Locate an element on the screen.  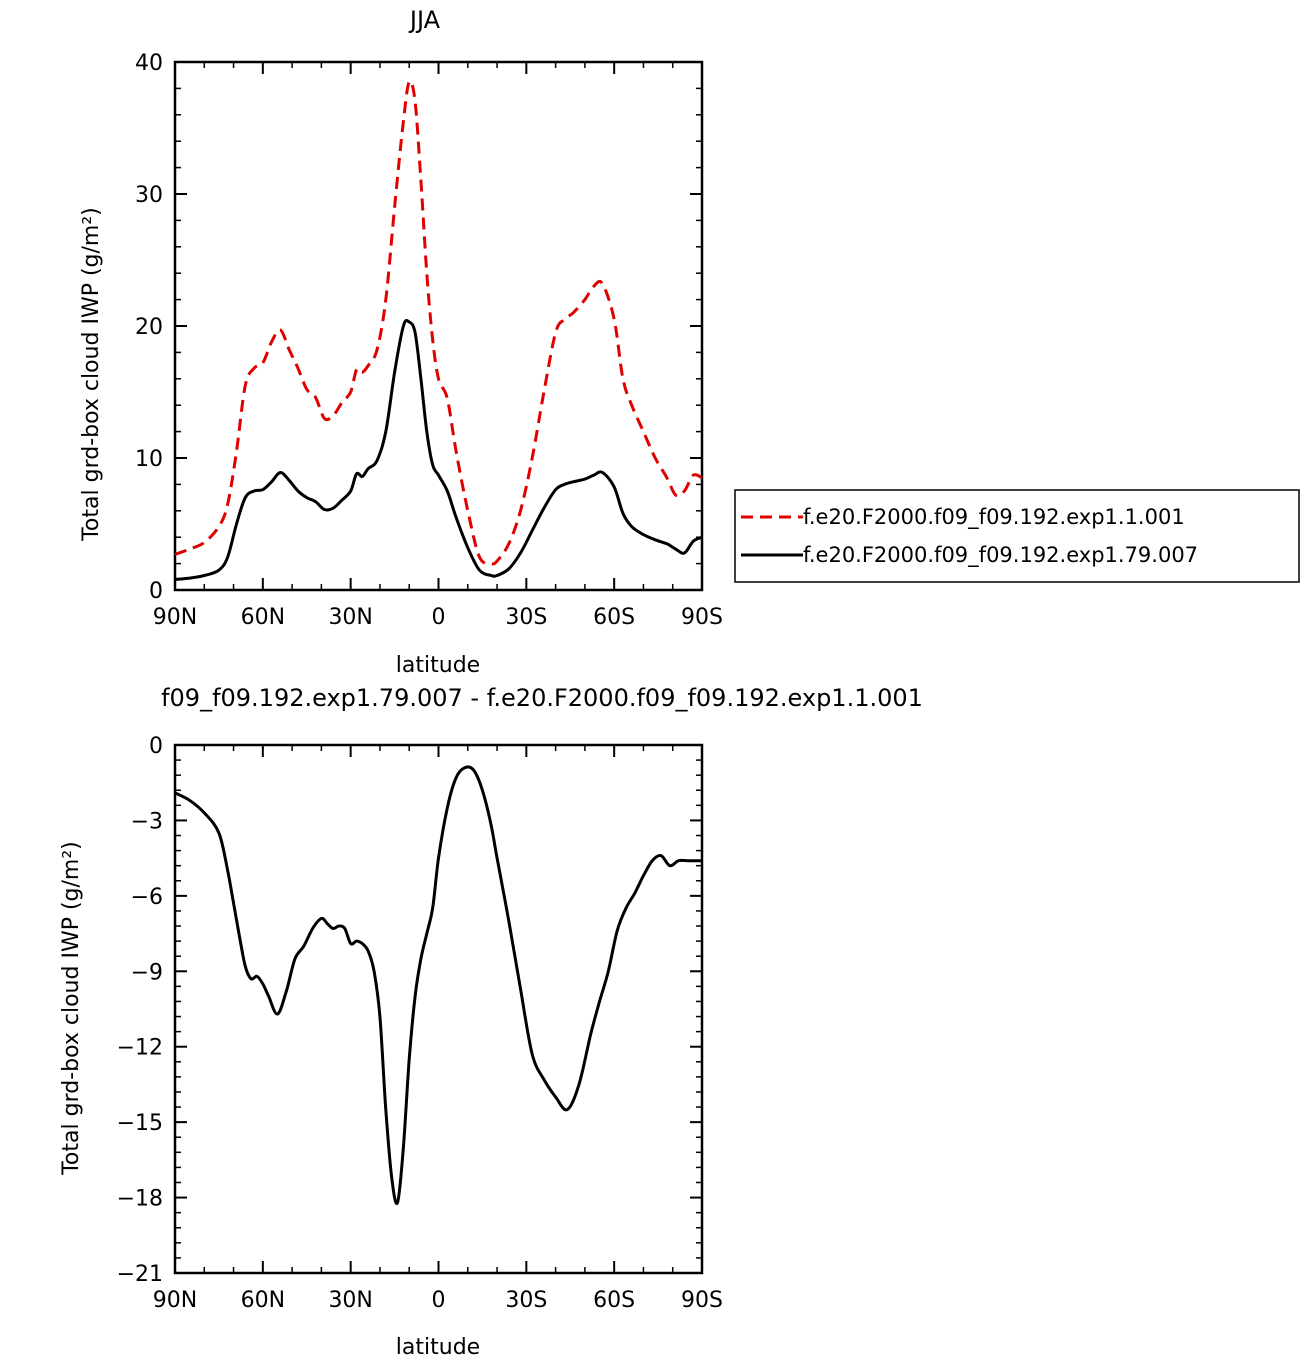
y-tick-label: 30 is located at coordinates (149, 195).